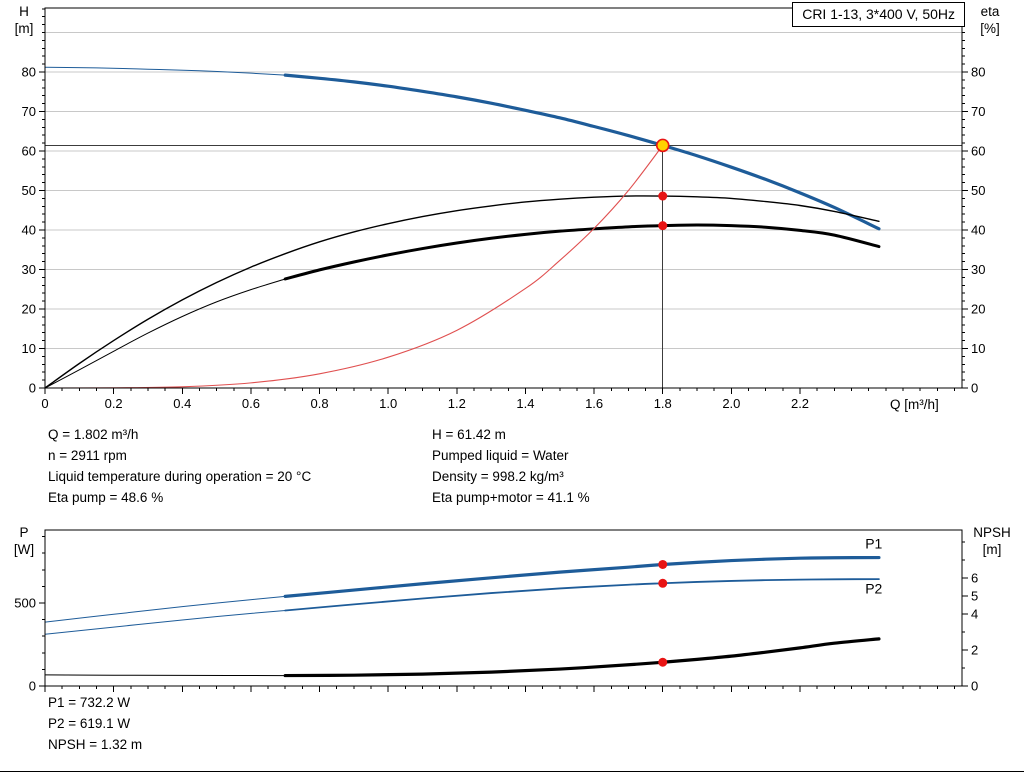  I want to click on page-bottom-border, so click(512, 771).